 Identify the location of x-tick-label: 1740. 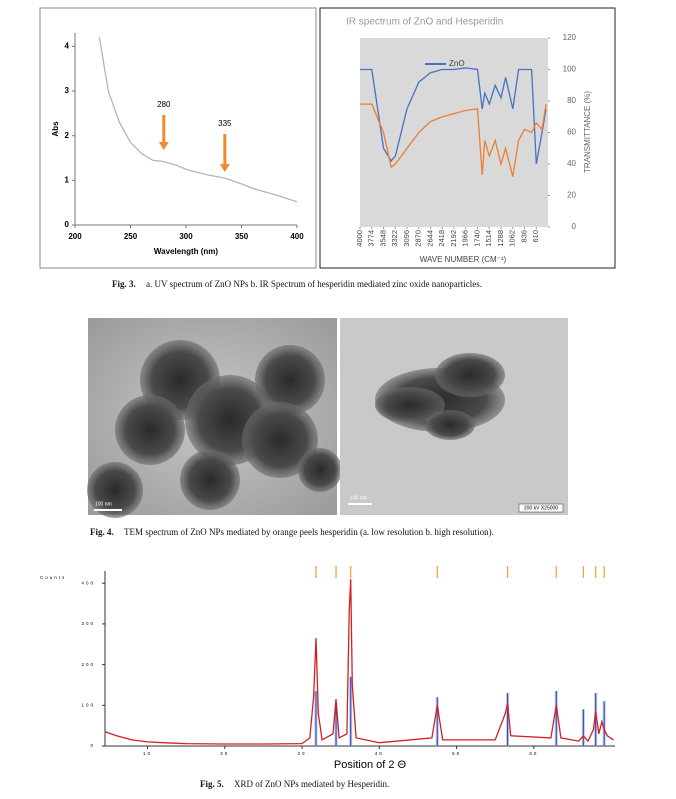
(476, 238).